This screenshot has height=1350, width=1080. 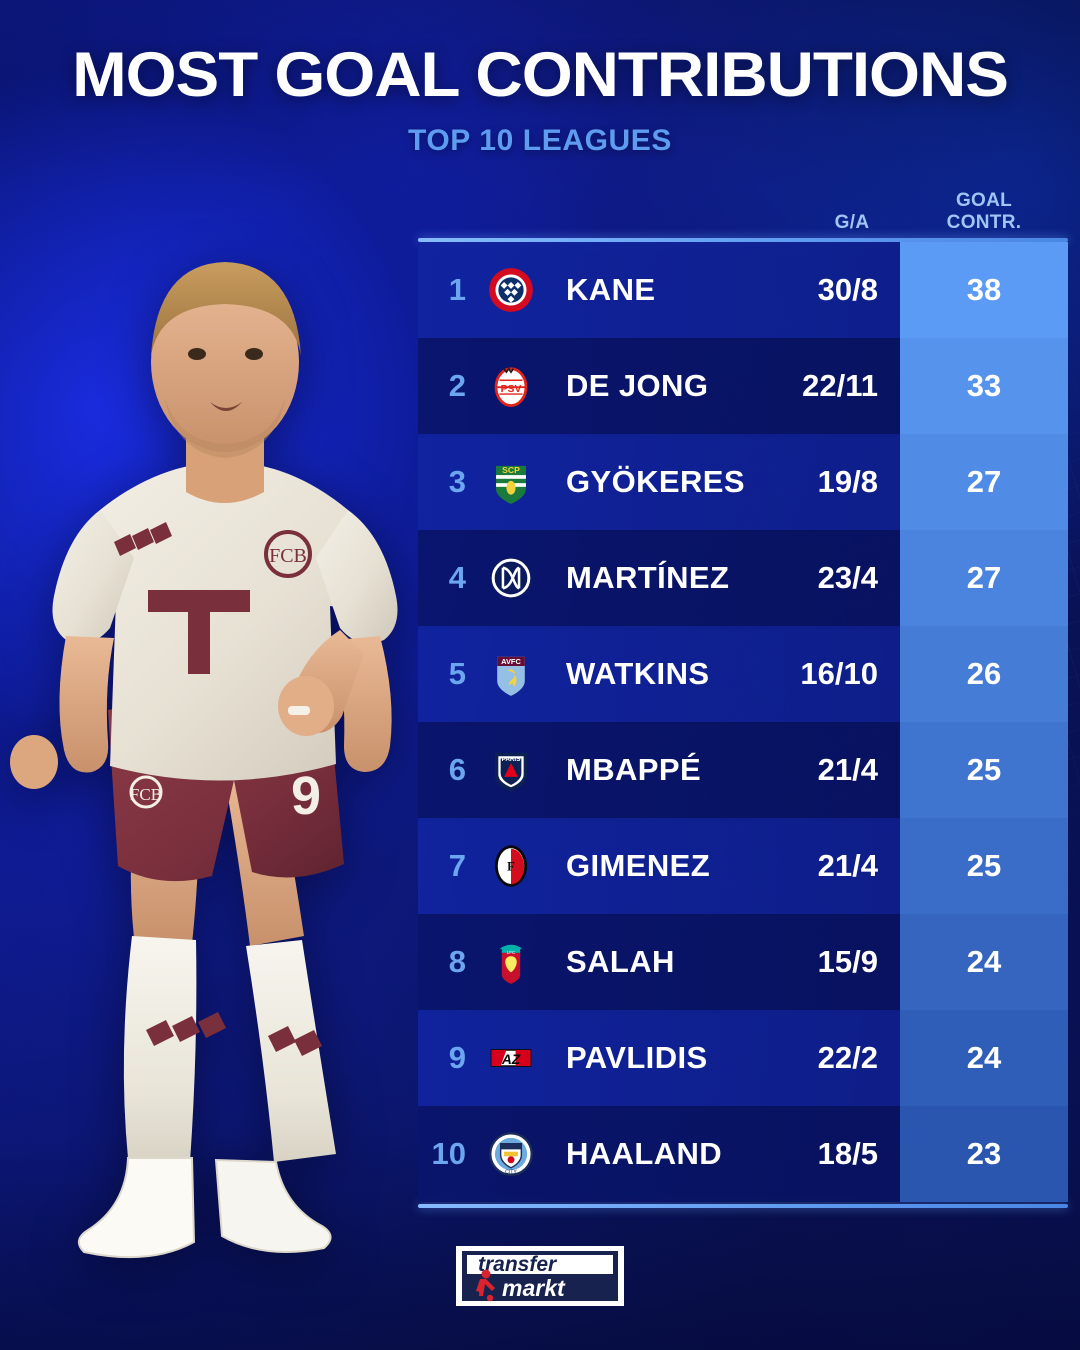 I want to click on table-row: 10 CITY HAALAND 18/5 23, so click(x=743, y=1154).